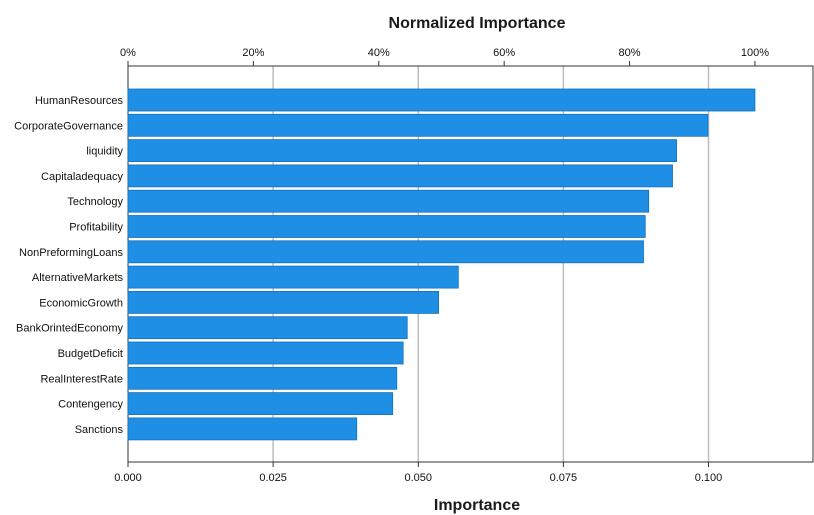 This screenshot has height=515, width=814. Describe the element at coordinates (477, 23) in the screenshot. I see `chart-title: Normalized Importance` at that location.